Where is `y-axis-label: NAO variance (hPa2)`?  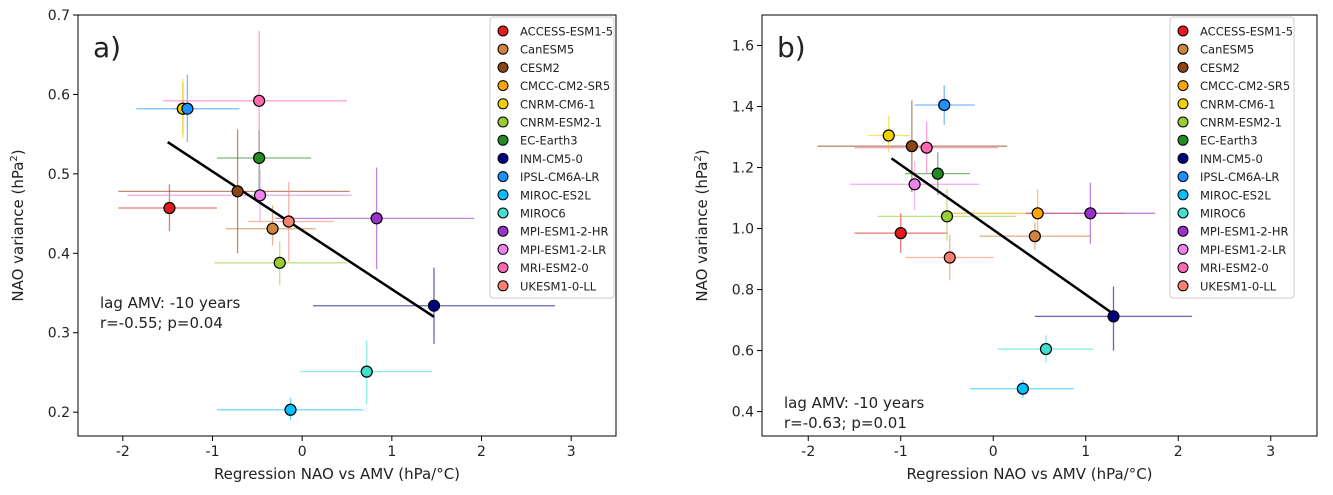
y-axis-label: NAO variance (hPa2) is located at coordinates (702, 225).